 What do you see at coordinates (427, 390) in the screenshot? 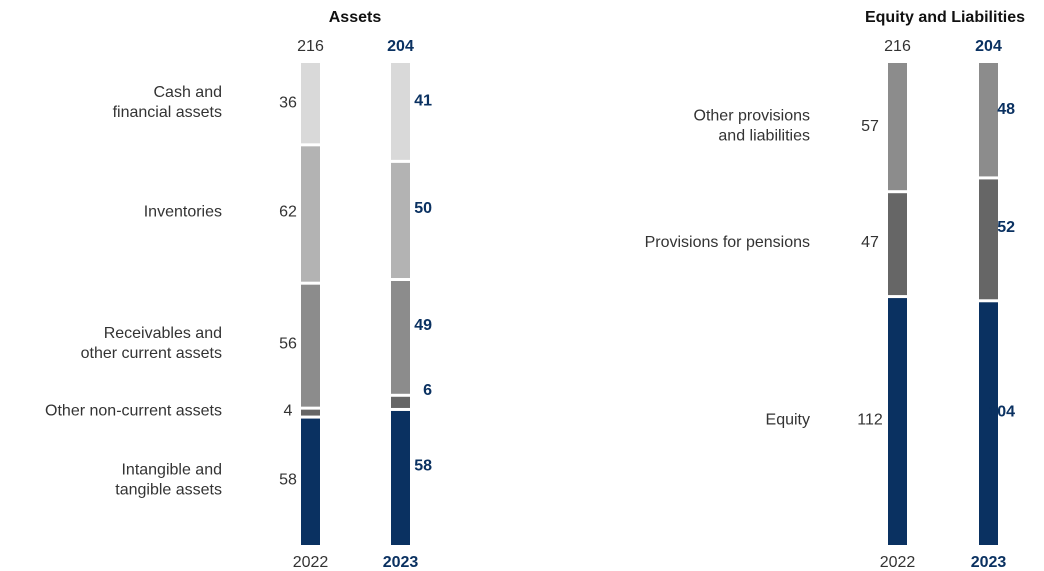
I see `value-label: 6` at bounding box center [427, 390].